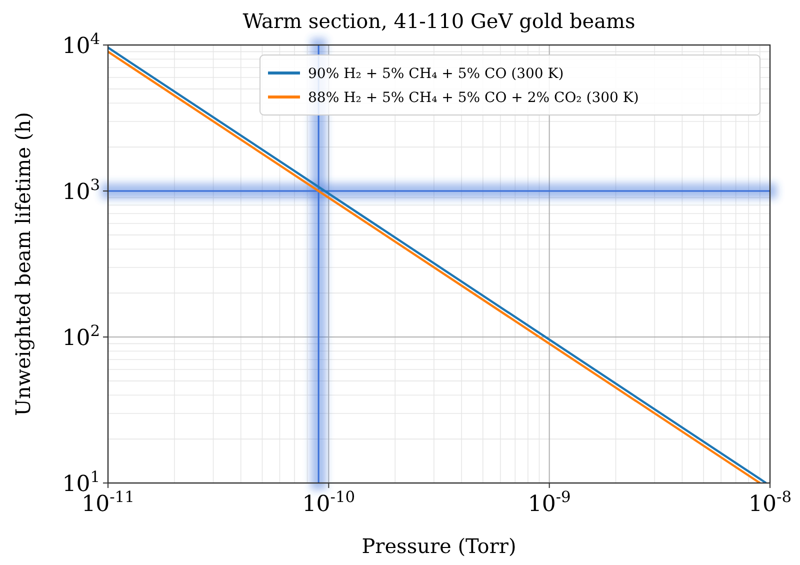 The width and height of the screenshot is (800, 565). Describe the element at coordinates (439, 21) in the screenshot. I see `chart-title: Warm section, 41-110 GeV gold beams` at that location.